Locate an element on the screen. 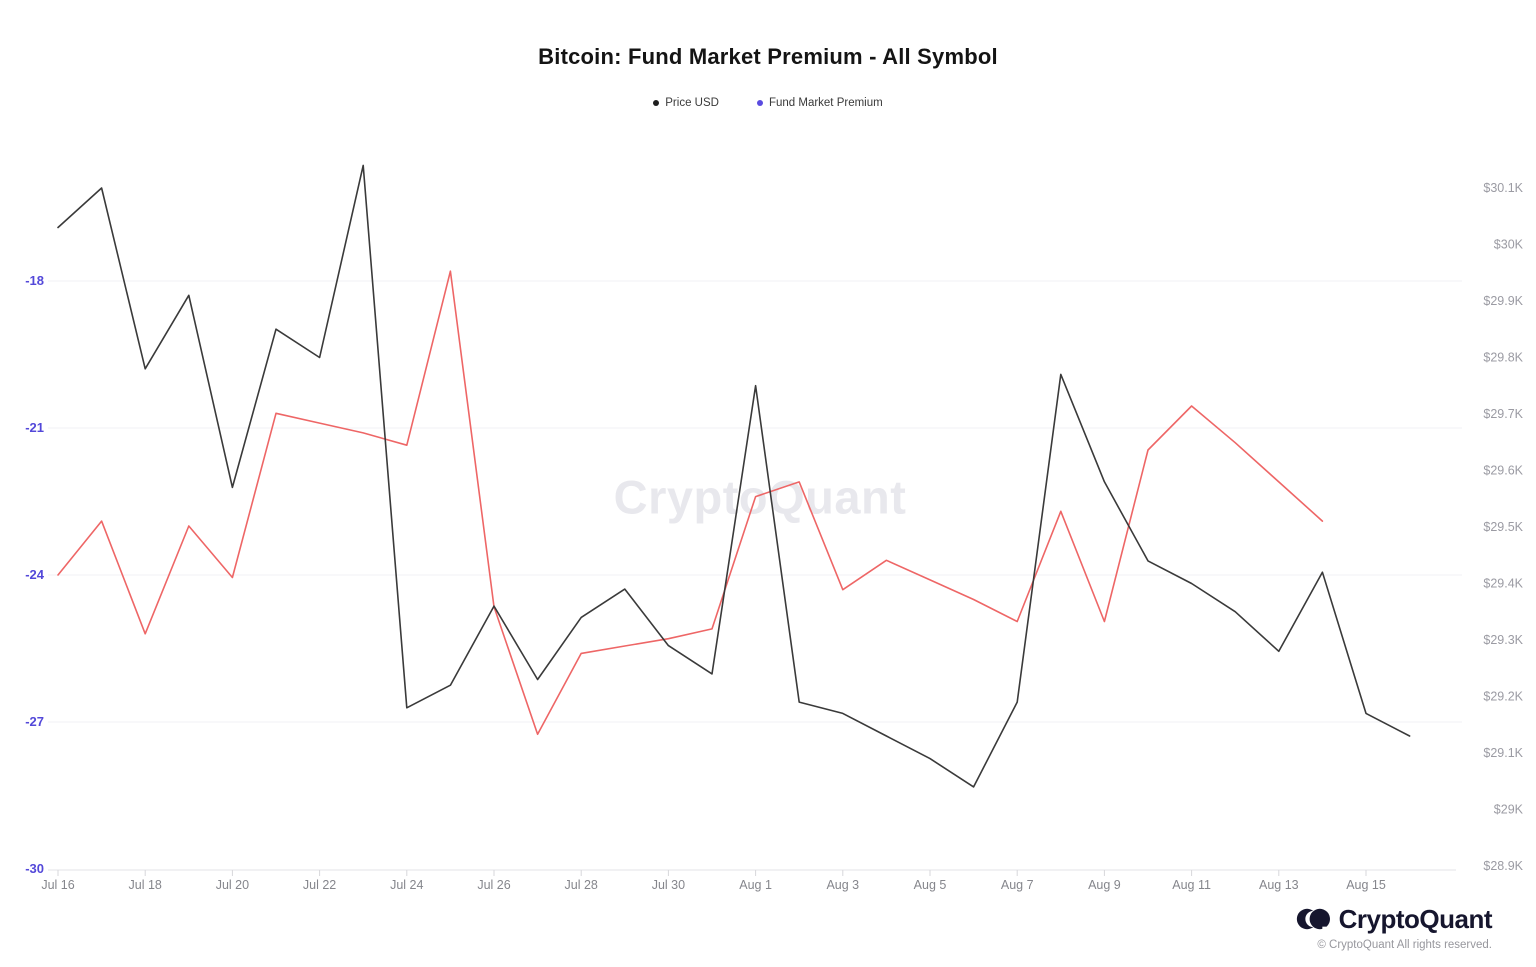 The image size is (1536, 967). right-axis-tick-label: $30.1K is located at coordinates (1503, 188).